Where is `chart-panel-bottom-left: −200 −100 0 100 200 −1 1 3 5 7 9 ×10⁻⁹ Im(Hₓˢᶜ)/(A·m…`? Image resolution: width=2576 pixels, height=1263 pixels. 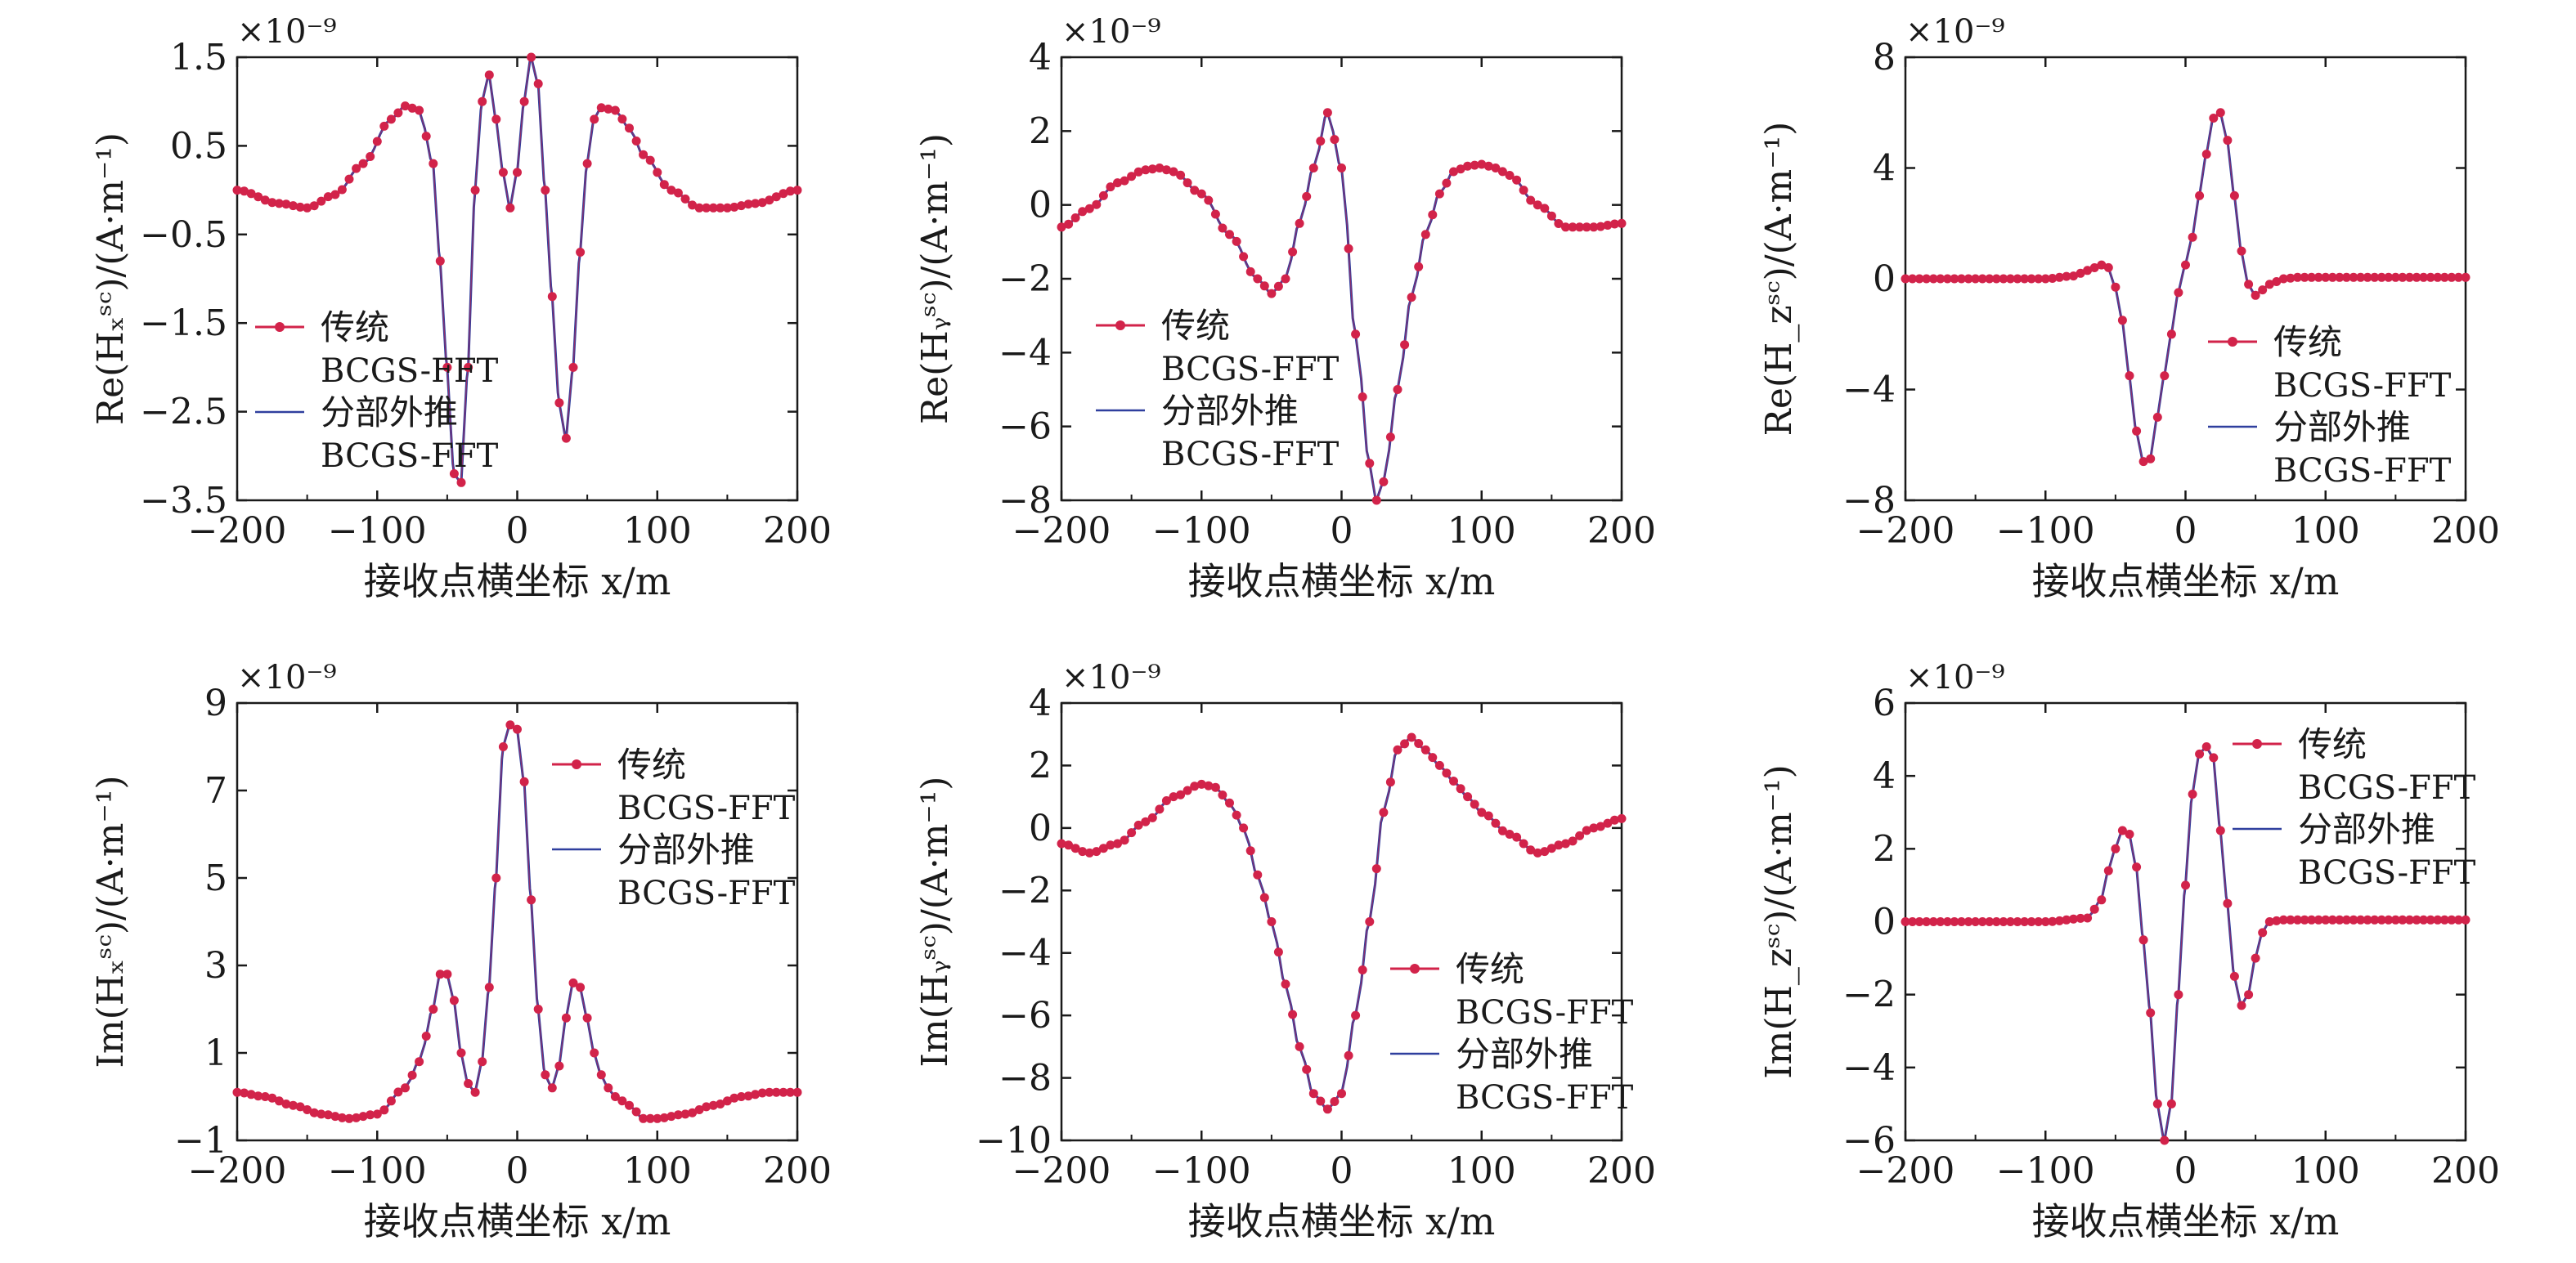 chart-panel-bottom-left: −200 −100 0 100 200 −1 1 3 5 7 9 ×10⁻⁹ Im(Hₓˢᶜ)/(A·m… is located at coordinates (461, 951).